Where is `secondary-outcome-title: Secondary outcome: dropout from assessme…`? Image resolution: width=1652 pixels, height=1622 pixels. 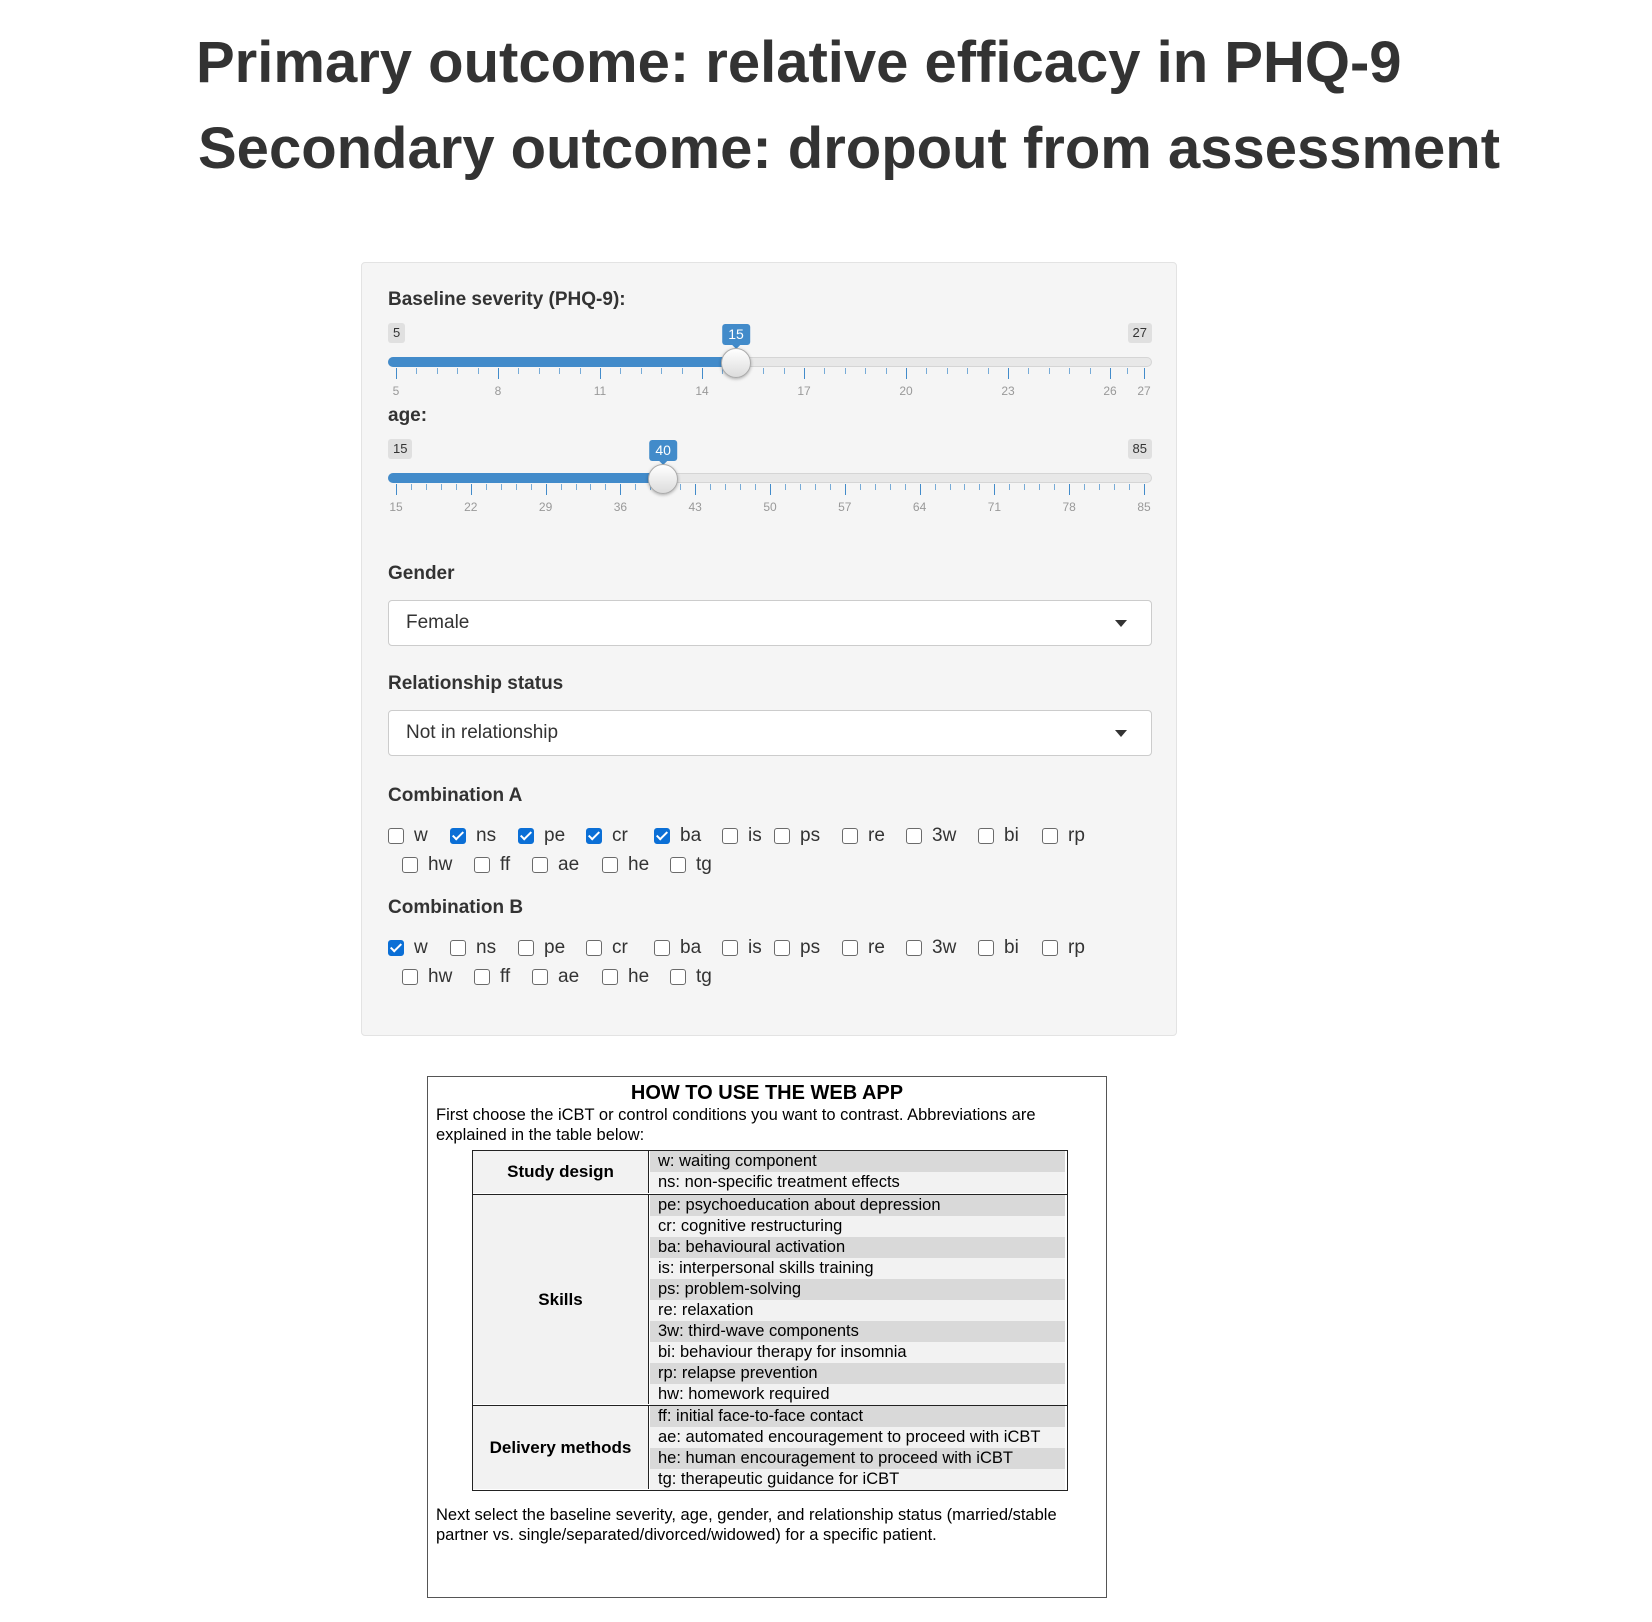 secondary-outcome-title: Secondary outcome: dropout from assessme… is located at coordinates (849, 148).